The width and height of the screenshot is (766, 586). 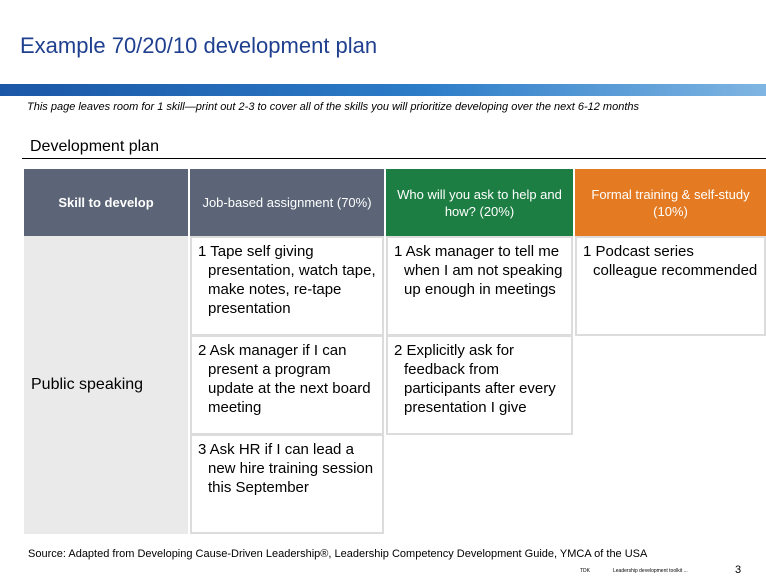 What do you see at coordinates (479, 202) in the screenshot?
I see `header-who-help: Who will you ask to help and how? (20%)` at bounding box center [479, 202].